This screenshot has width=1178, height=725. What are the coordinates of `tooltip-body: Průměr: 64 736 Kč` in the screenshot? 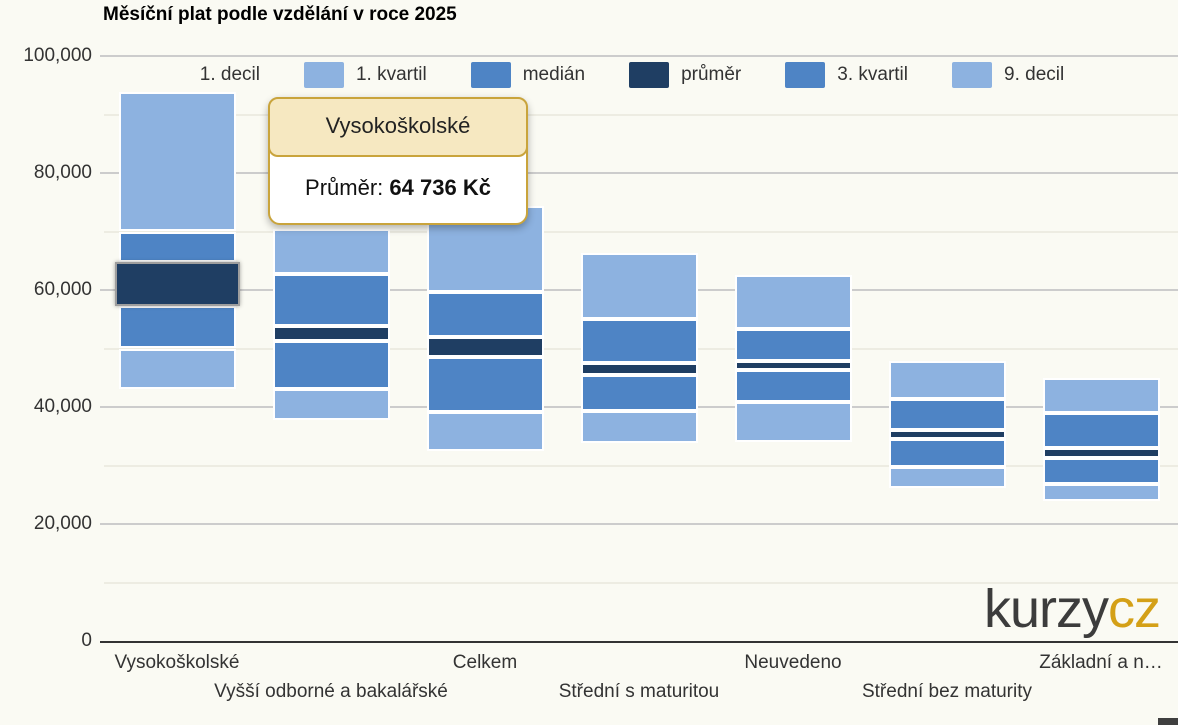 It's located at (398, 189).